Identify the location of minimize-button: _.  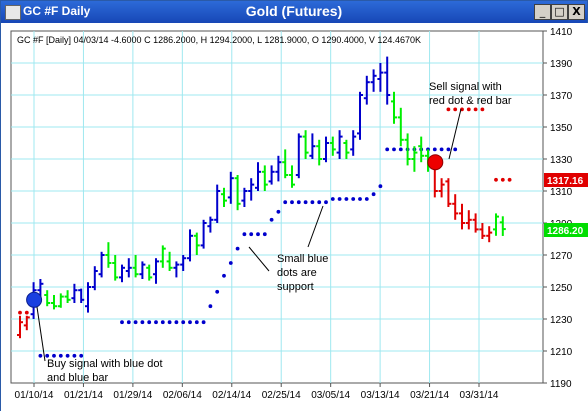
(542, 12).